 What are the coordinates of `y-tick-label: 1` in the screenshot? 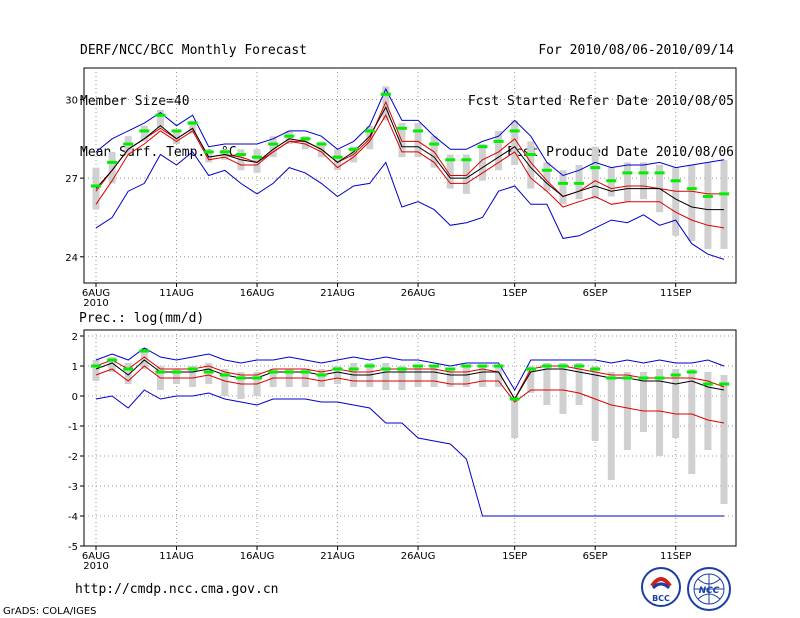 It's located at (75, 367).